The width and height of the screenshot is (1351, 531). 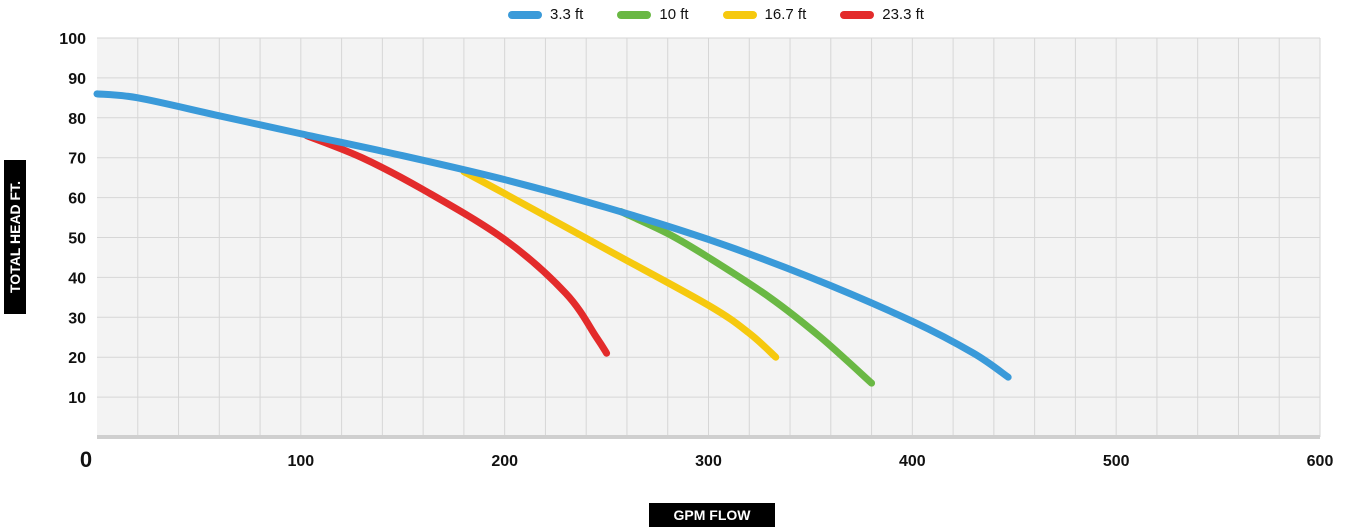 What do you see at coordinates (746, 297) in the screenshot?
I see `series-line-10-ft` at bounding box center [746, 297].